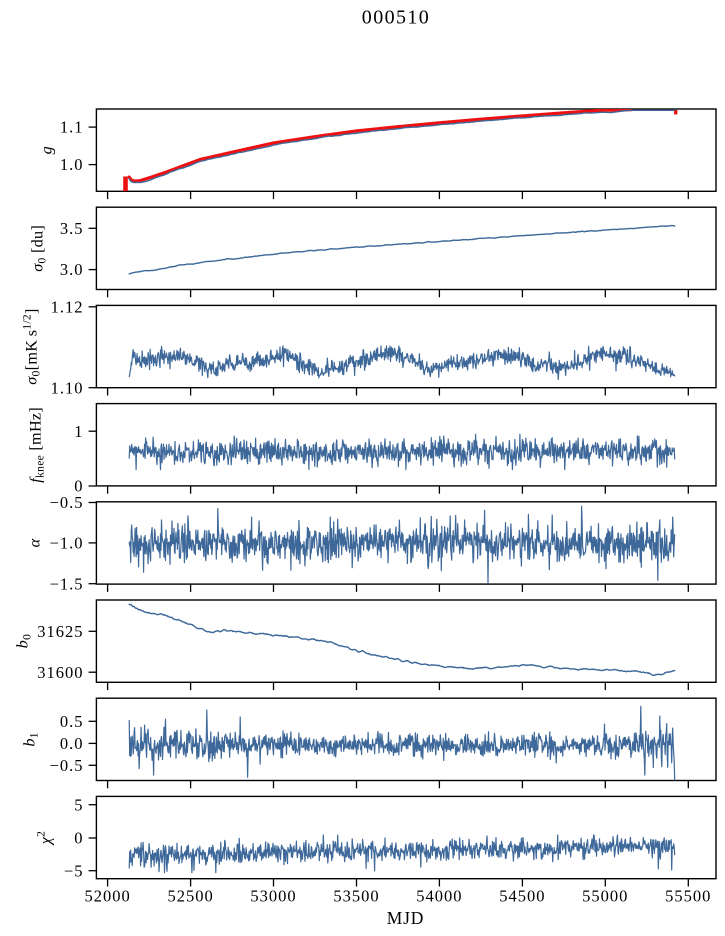 The width and height of the screenshot is (725, 936). What do you see at coordinates (72, 164) in the screenshot?
I see `svg-text: 1.0` at bounding box center [72, 164].